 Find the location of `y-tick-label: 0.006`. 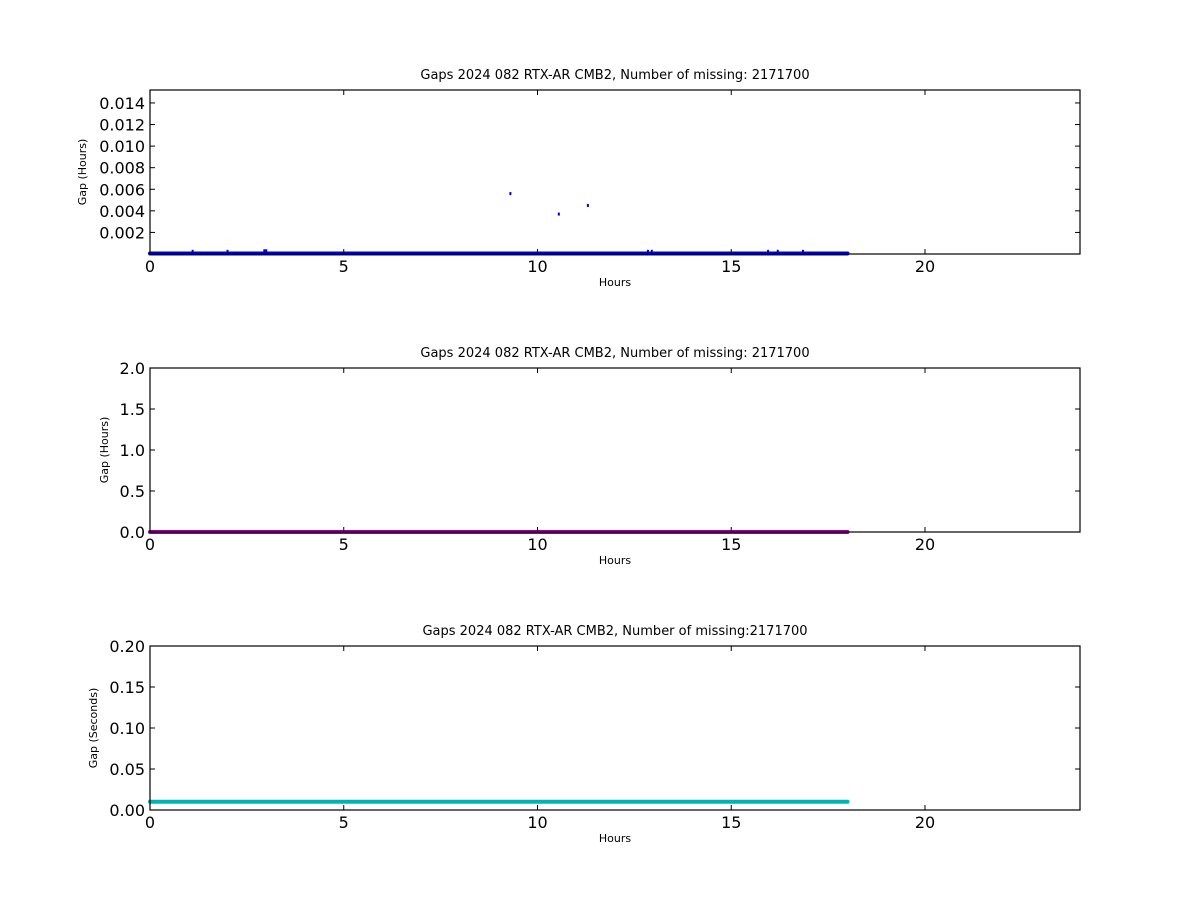

y-tick-label: 0.006 is located at coordinates (122, 189).